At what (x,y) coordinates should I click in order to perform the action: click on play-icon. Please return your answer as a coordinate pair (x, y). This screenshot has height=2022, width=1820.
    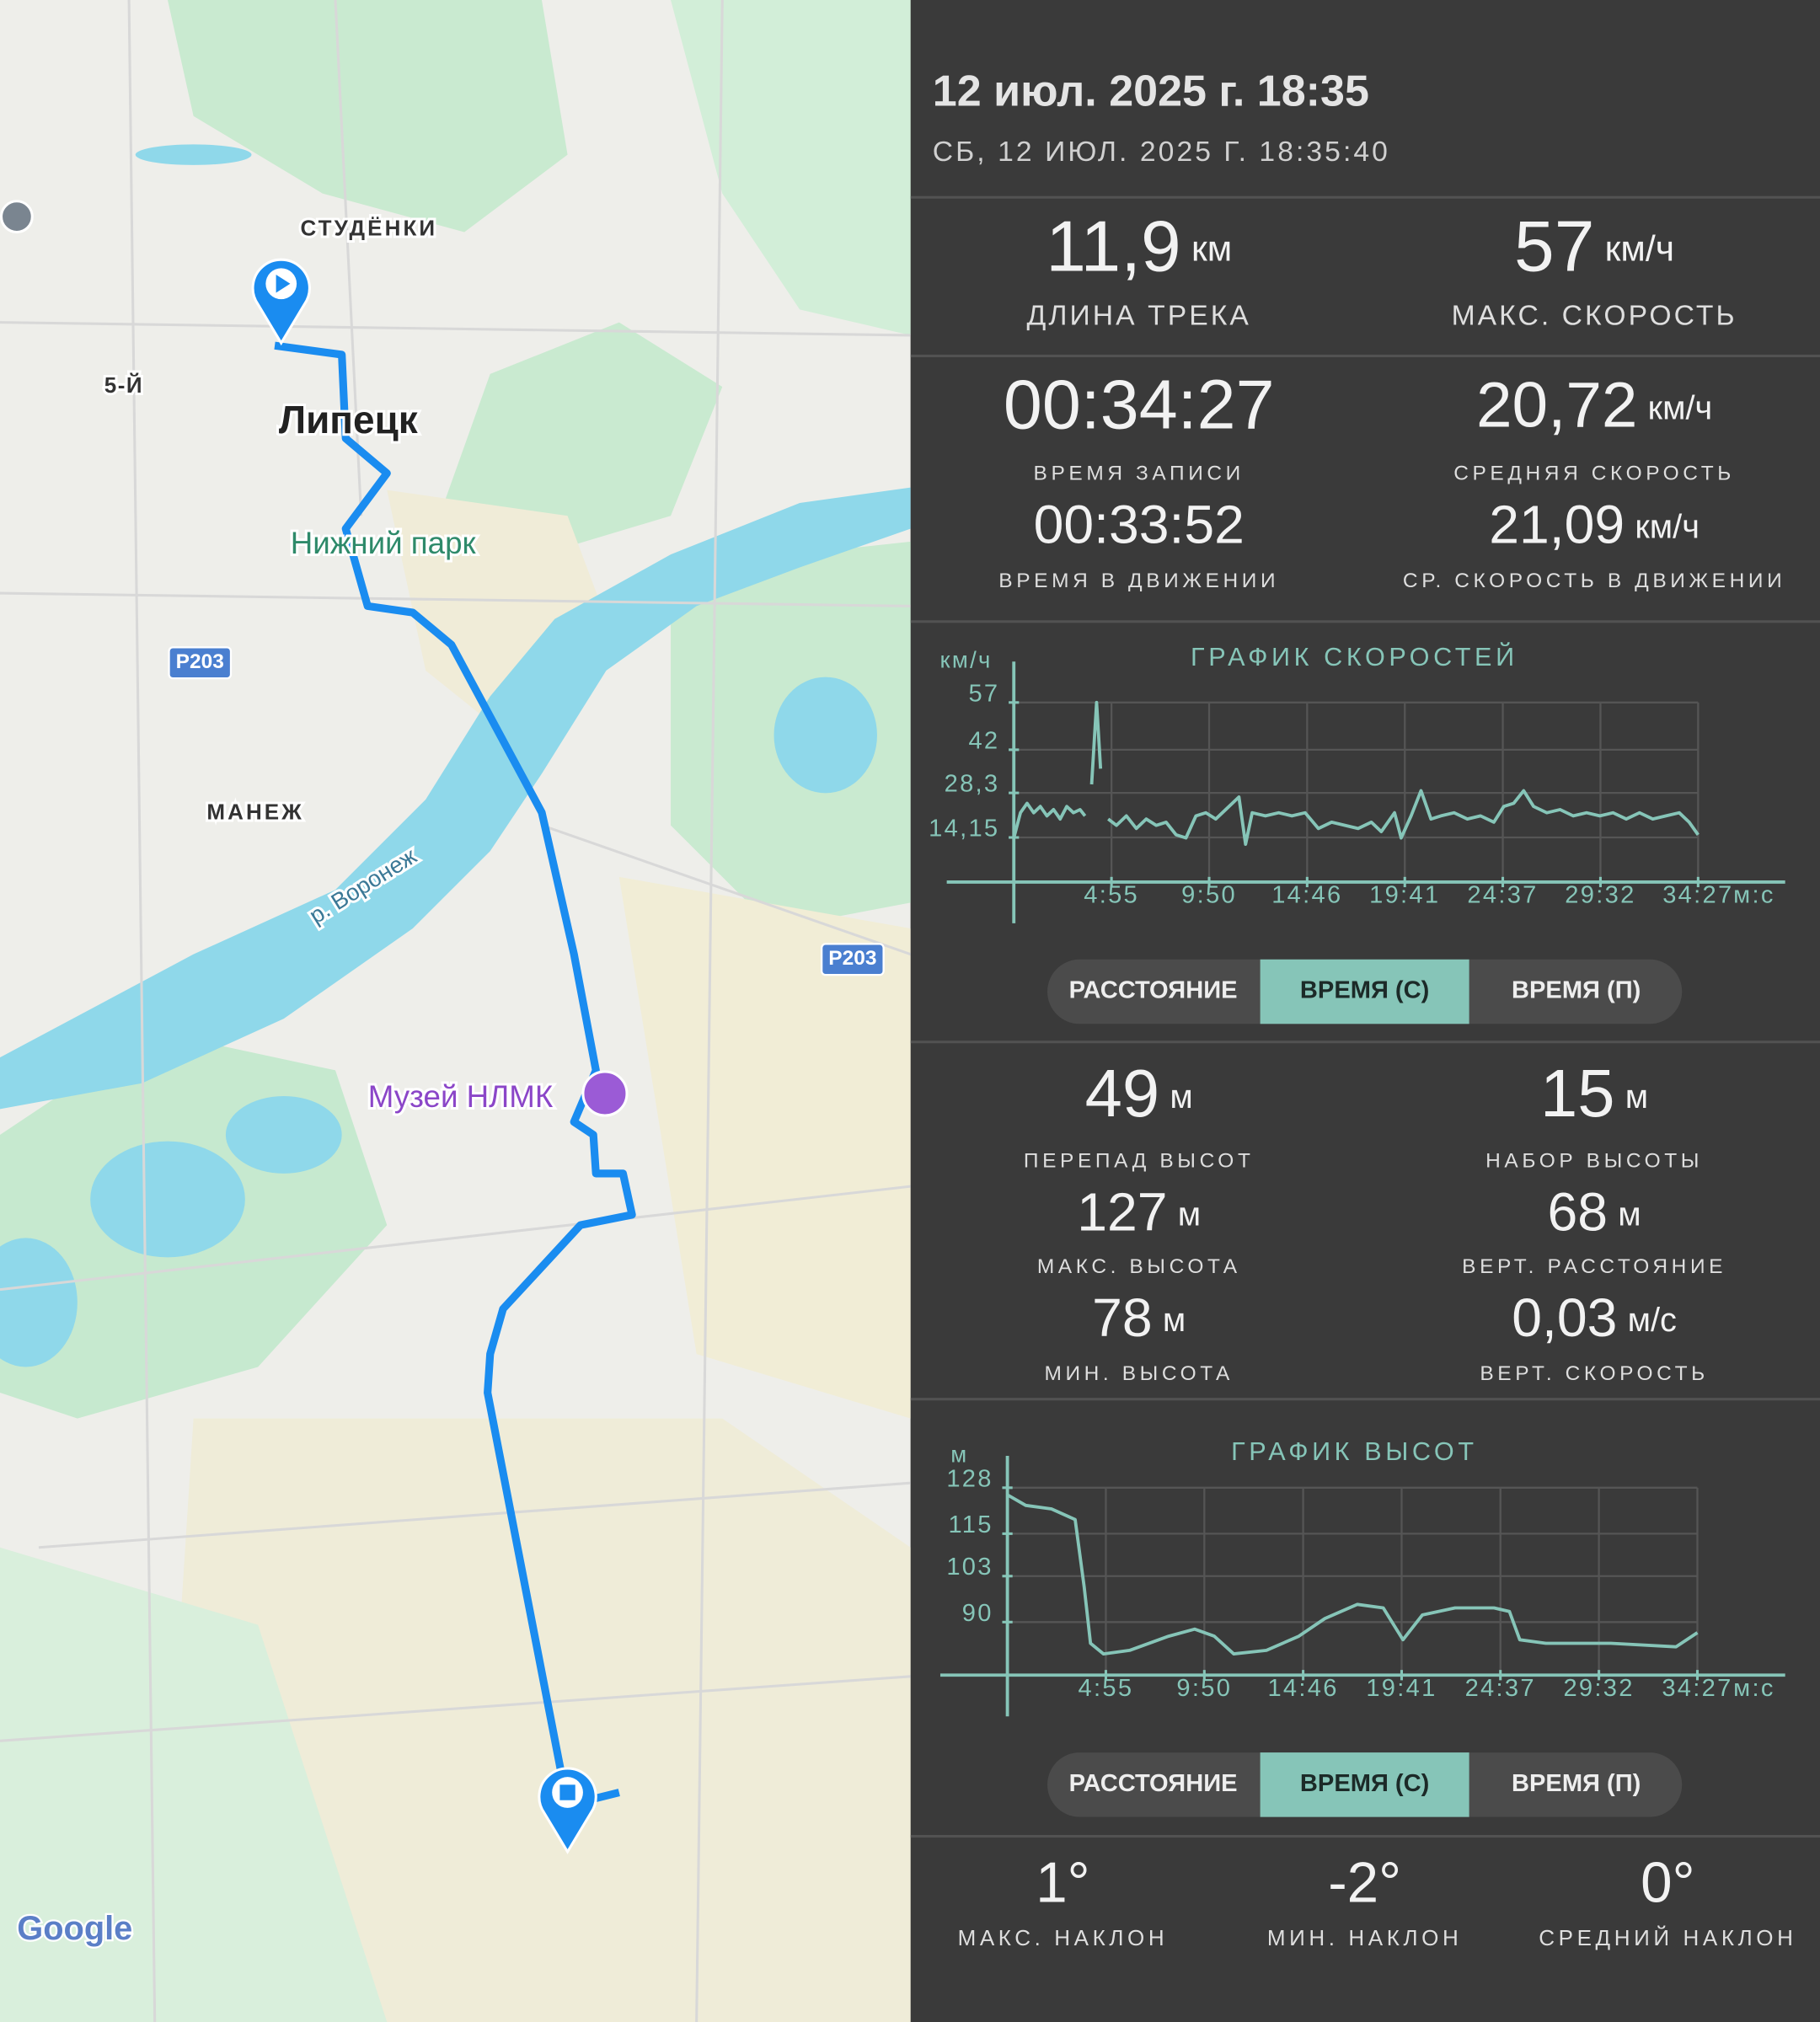
    Looking at the image, I should click on (283, 284).